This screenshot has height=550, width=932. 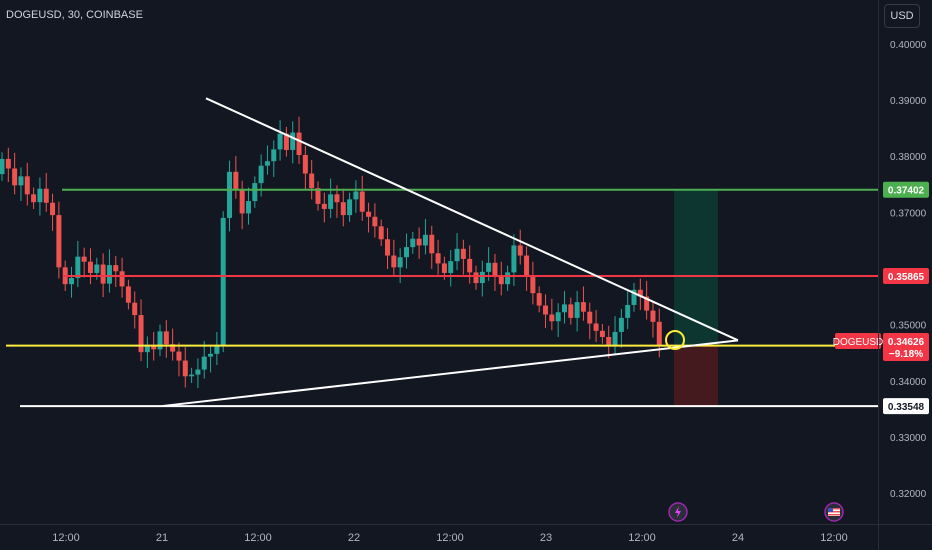 I want to click on price-label: 0.33548, so click(x=906, y=407).